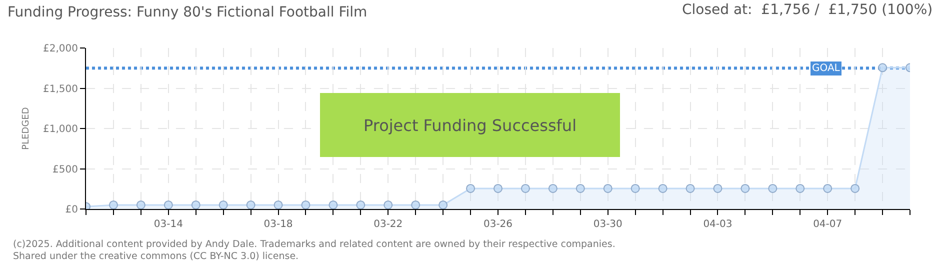 This screenshot has width=940, height=270. Describe the element at coordinates (26, 128) in the screenshot. I see `y-axis-title: PLEDGED` at that location.